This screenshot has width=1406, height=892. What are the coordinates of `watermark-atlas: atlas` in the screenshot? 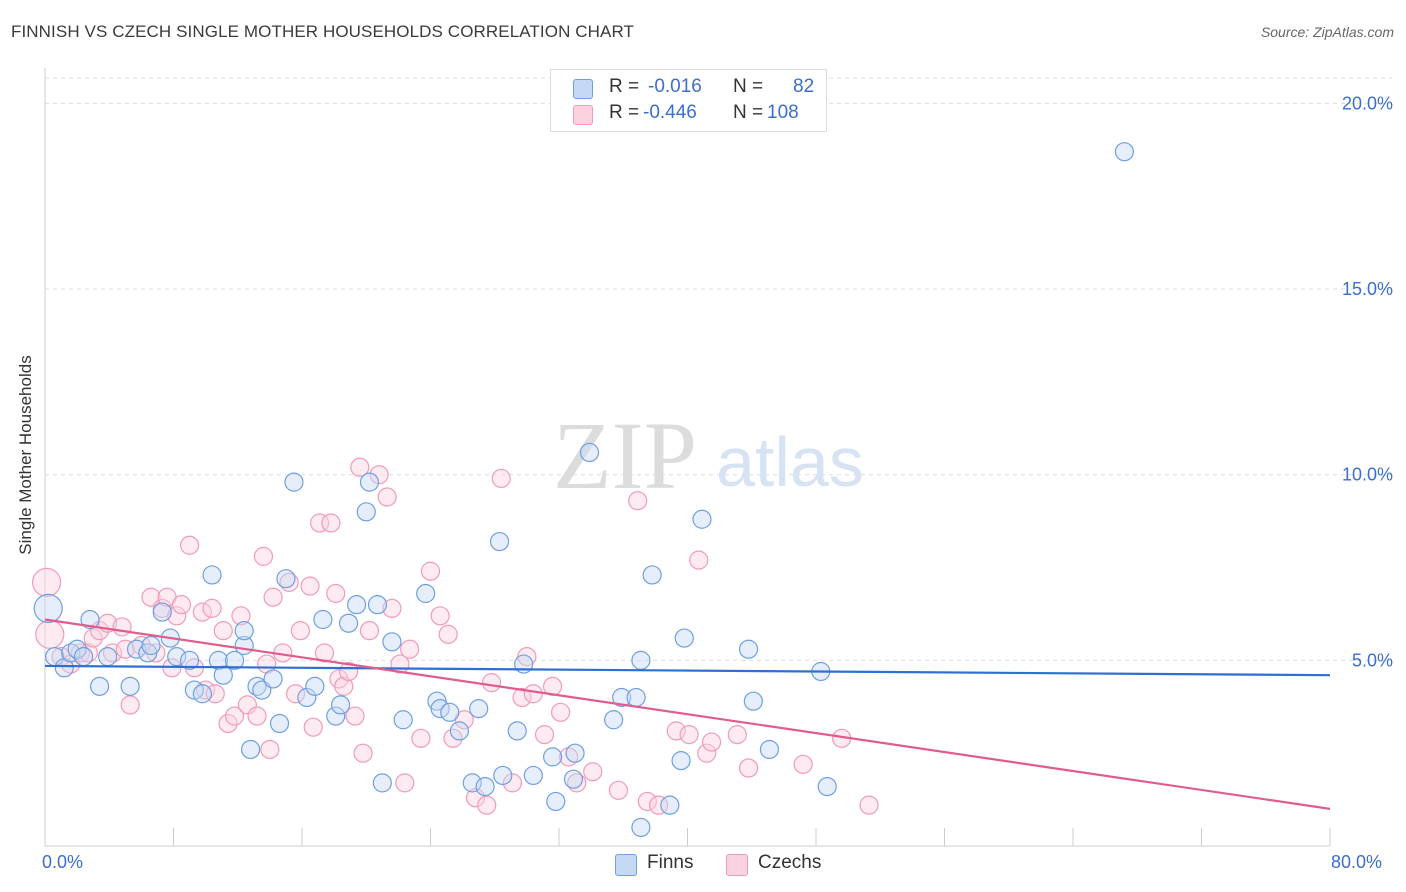 It's located at (790, 462).